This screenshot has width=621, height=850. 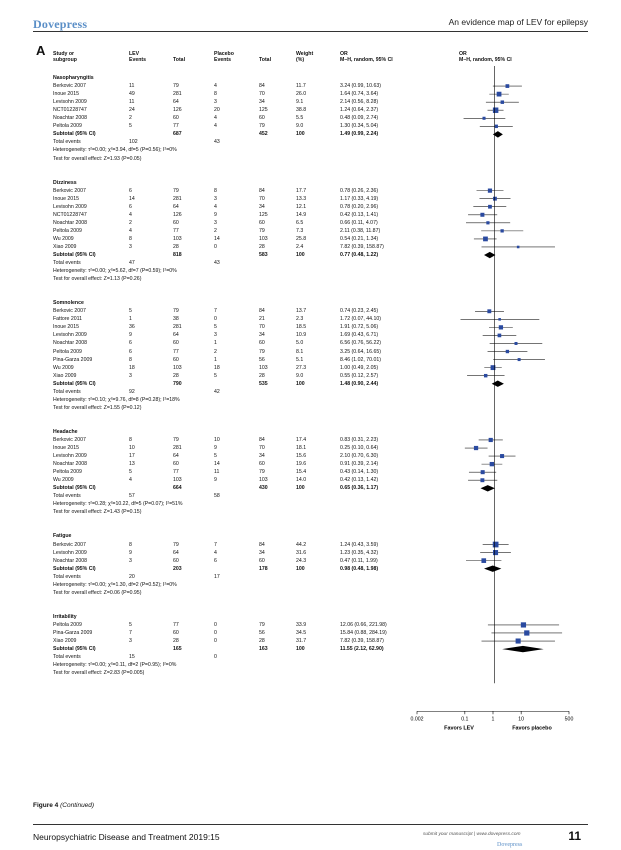 What do you see at coordinates (70, 222) in the screenshot?
I see `cell-study: Noachtar 2008` at bounding box center [70, 222].